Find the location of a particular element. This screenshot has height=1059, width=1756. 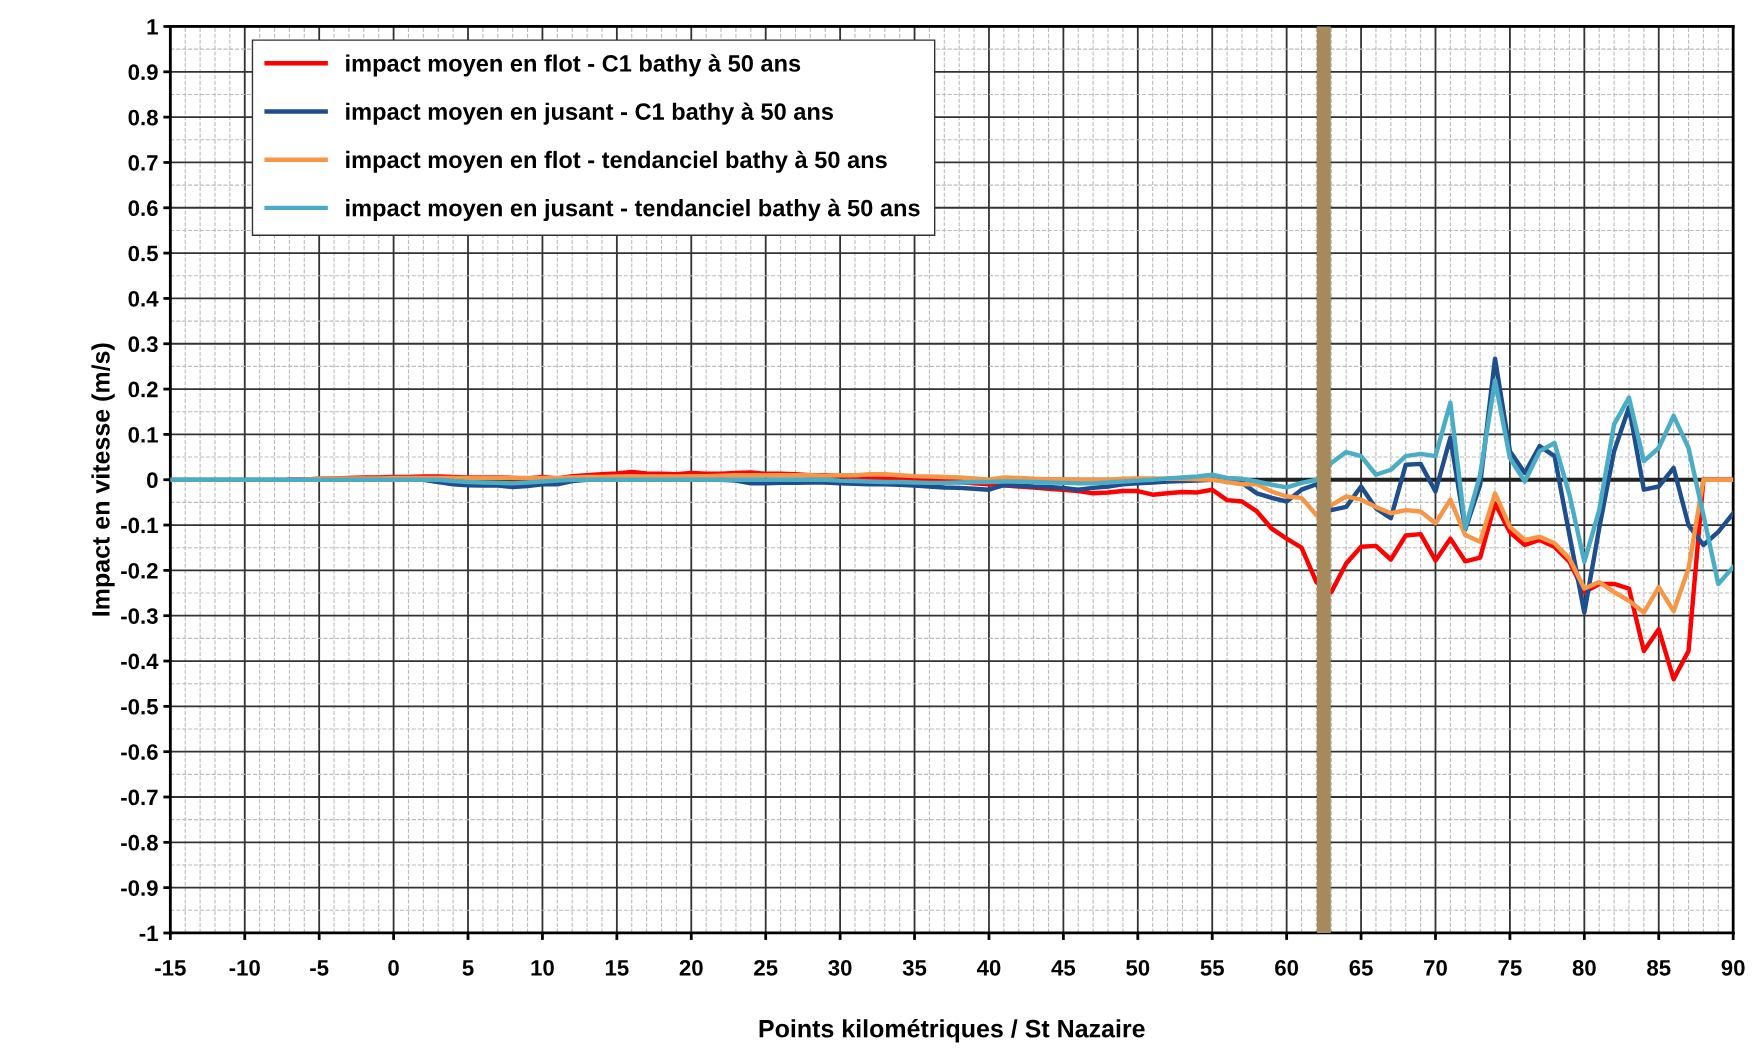

x-tick-label: 75 is located at coordinates (1510, 968).